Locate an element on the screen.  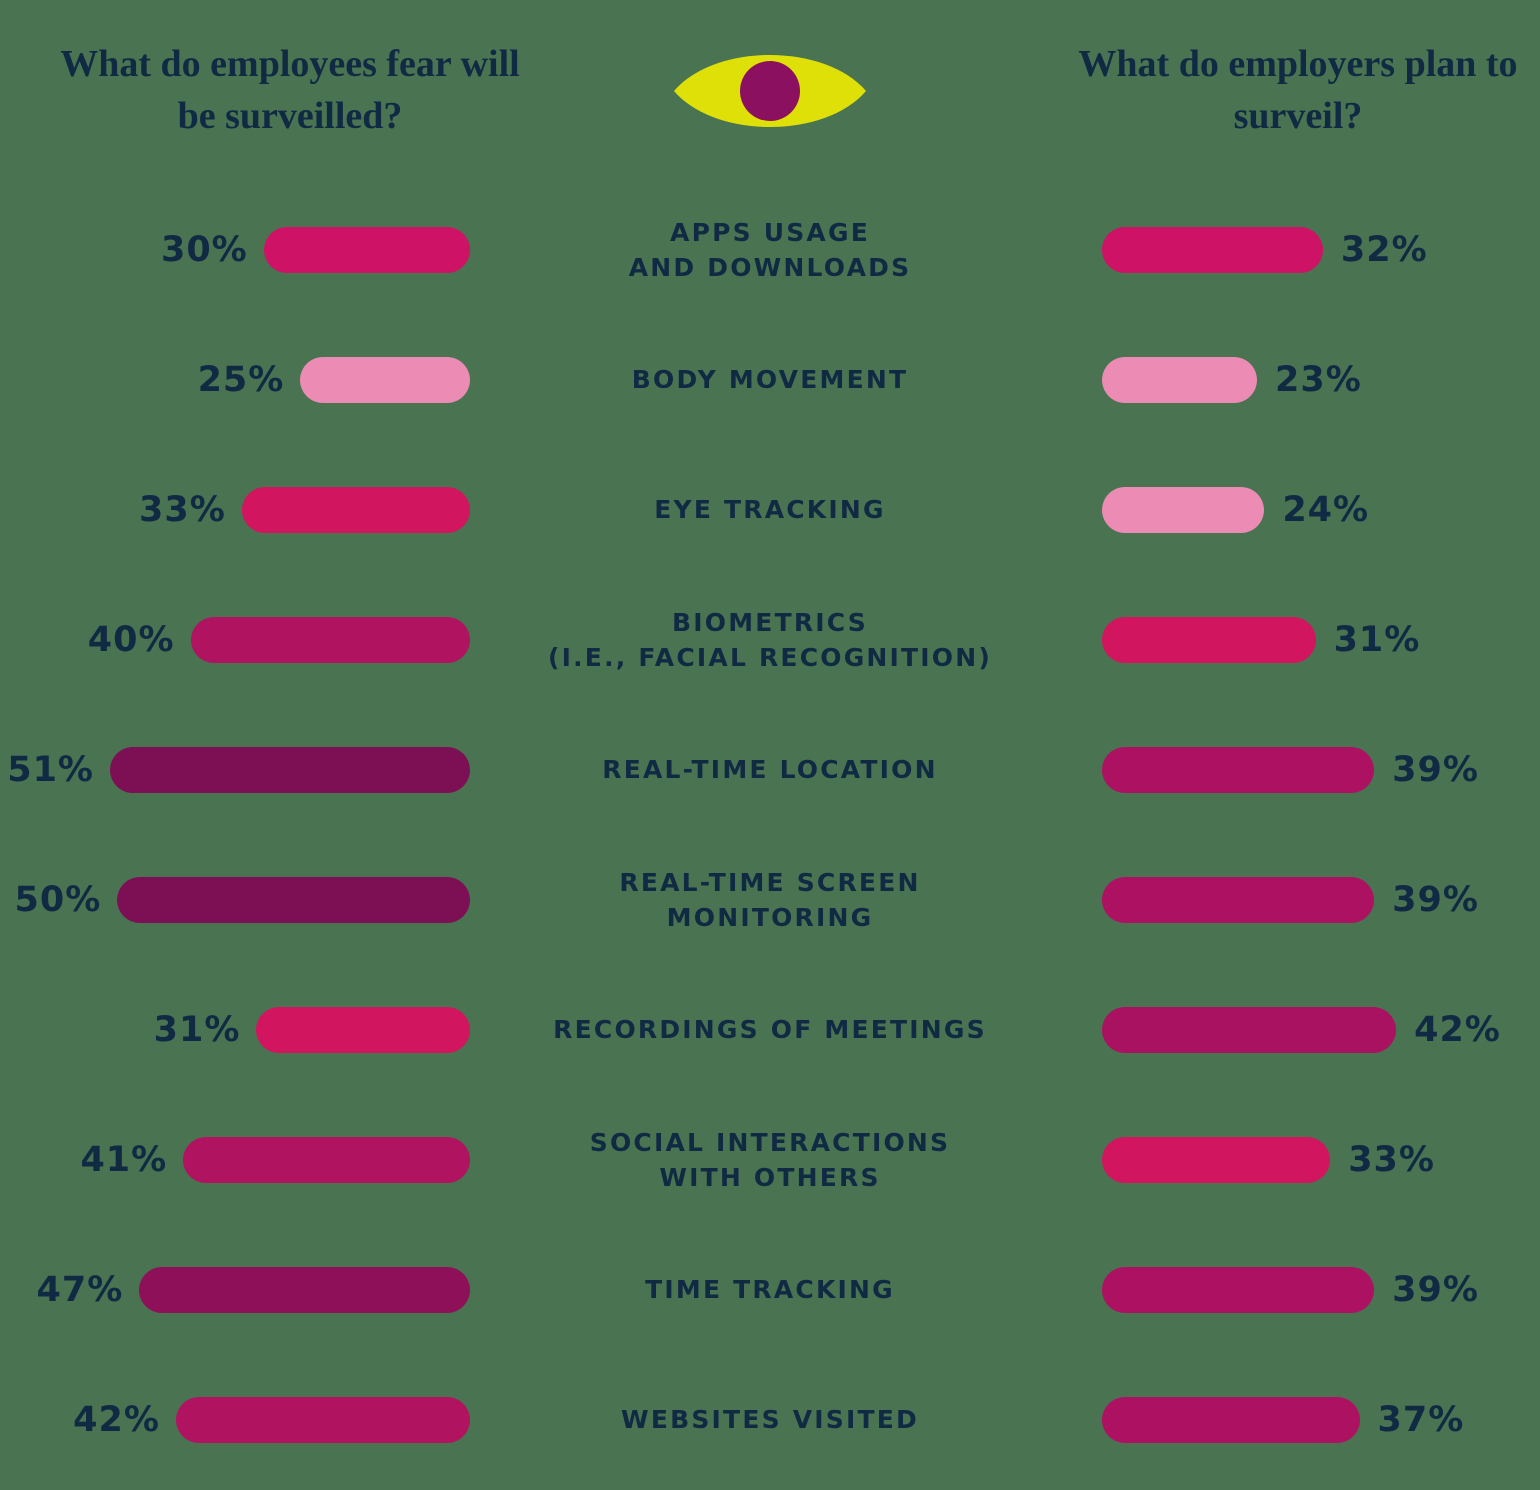
employer-plan-value: 37% is located at coordinates (1421, 1420).